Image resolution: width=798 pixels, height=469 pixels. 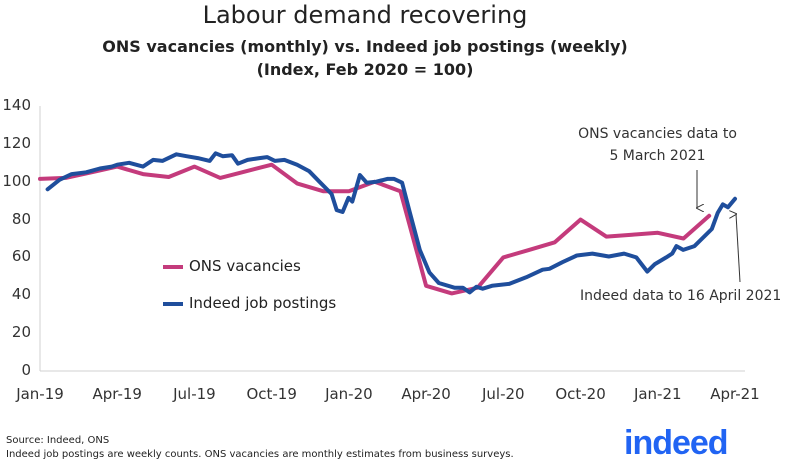 I want to click on y-tick-label: 100, so click(x=16, y=180).